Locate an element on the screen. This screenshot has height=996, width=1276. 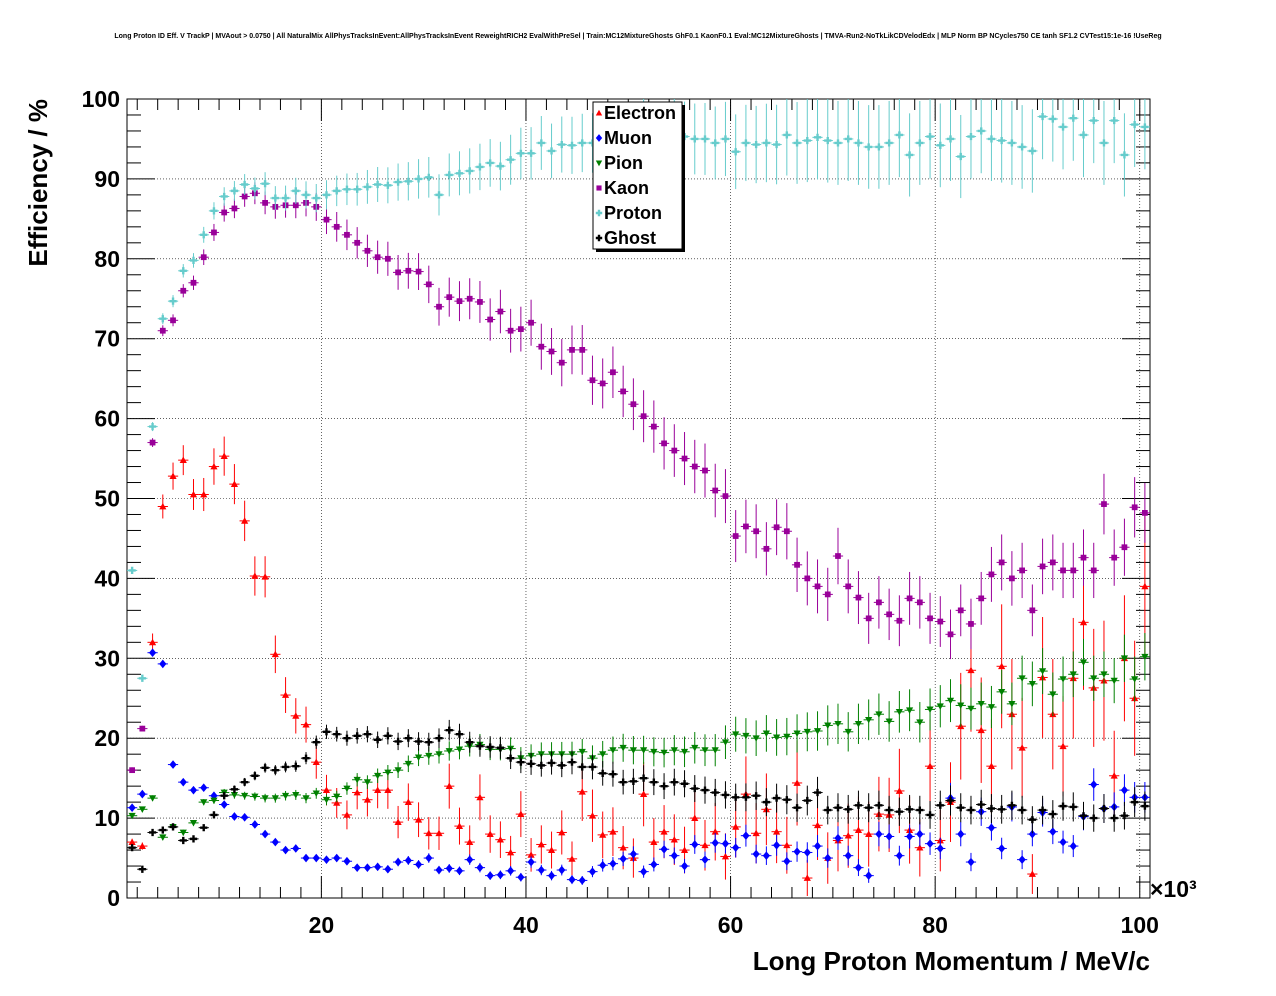
legend-marker-electron is located at coordinates (599, 112).